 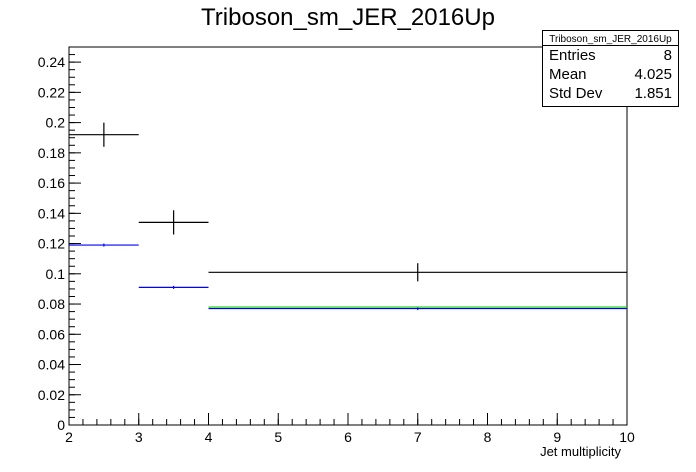 I want to click on stats-label: Mean, so click(x=568, y=74).